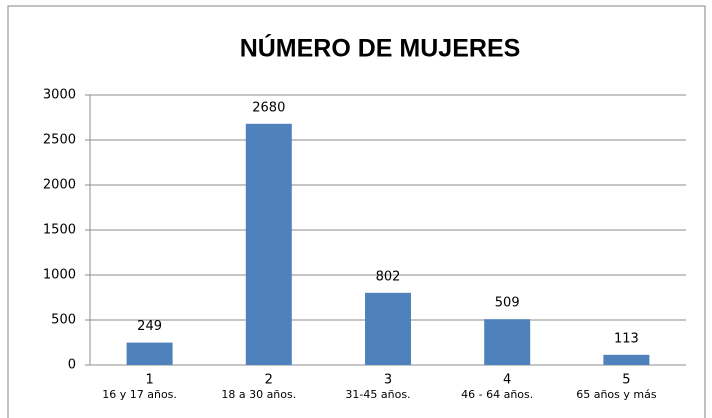  I want to click on x-tick-sublabel: 46 - 64 años., so click(497, 394).